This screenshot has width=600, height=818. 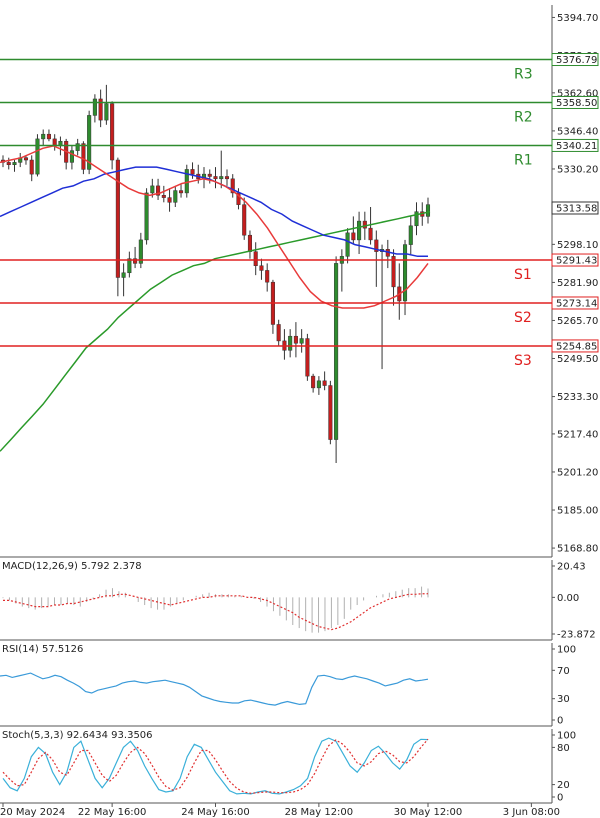 I want to click on x-tick-label: 30 May 12:00, so click(x=428, y=812).